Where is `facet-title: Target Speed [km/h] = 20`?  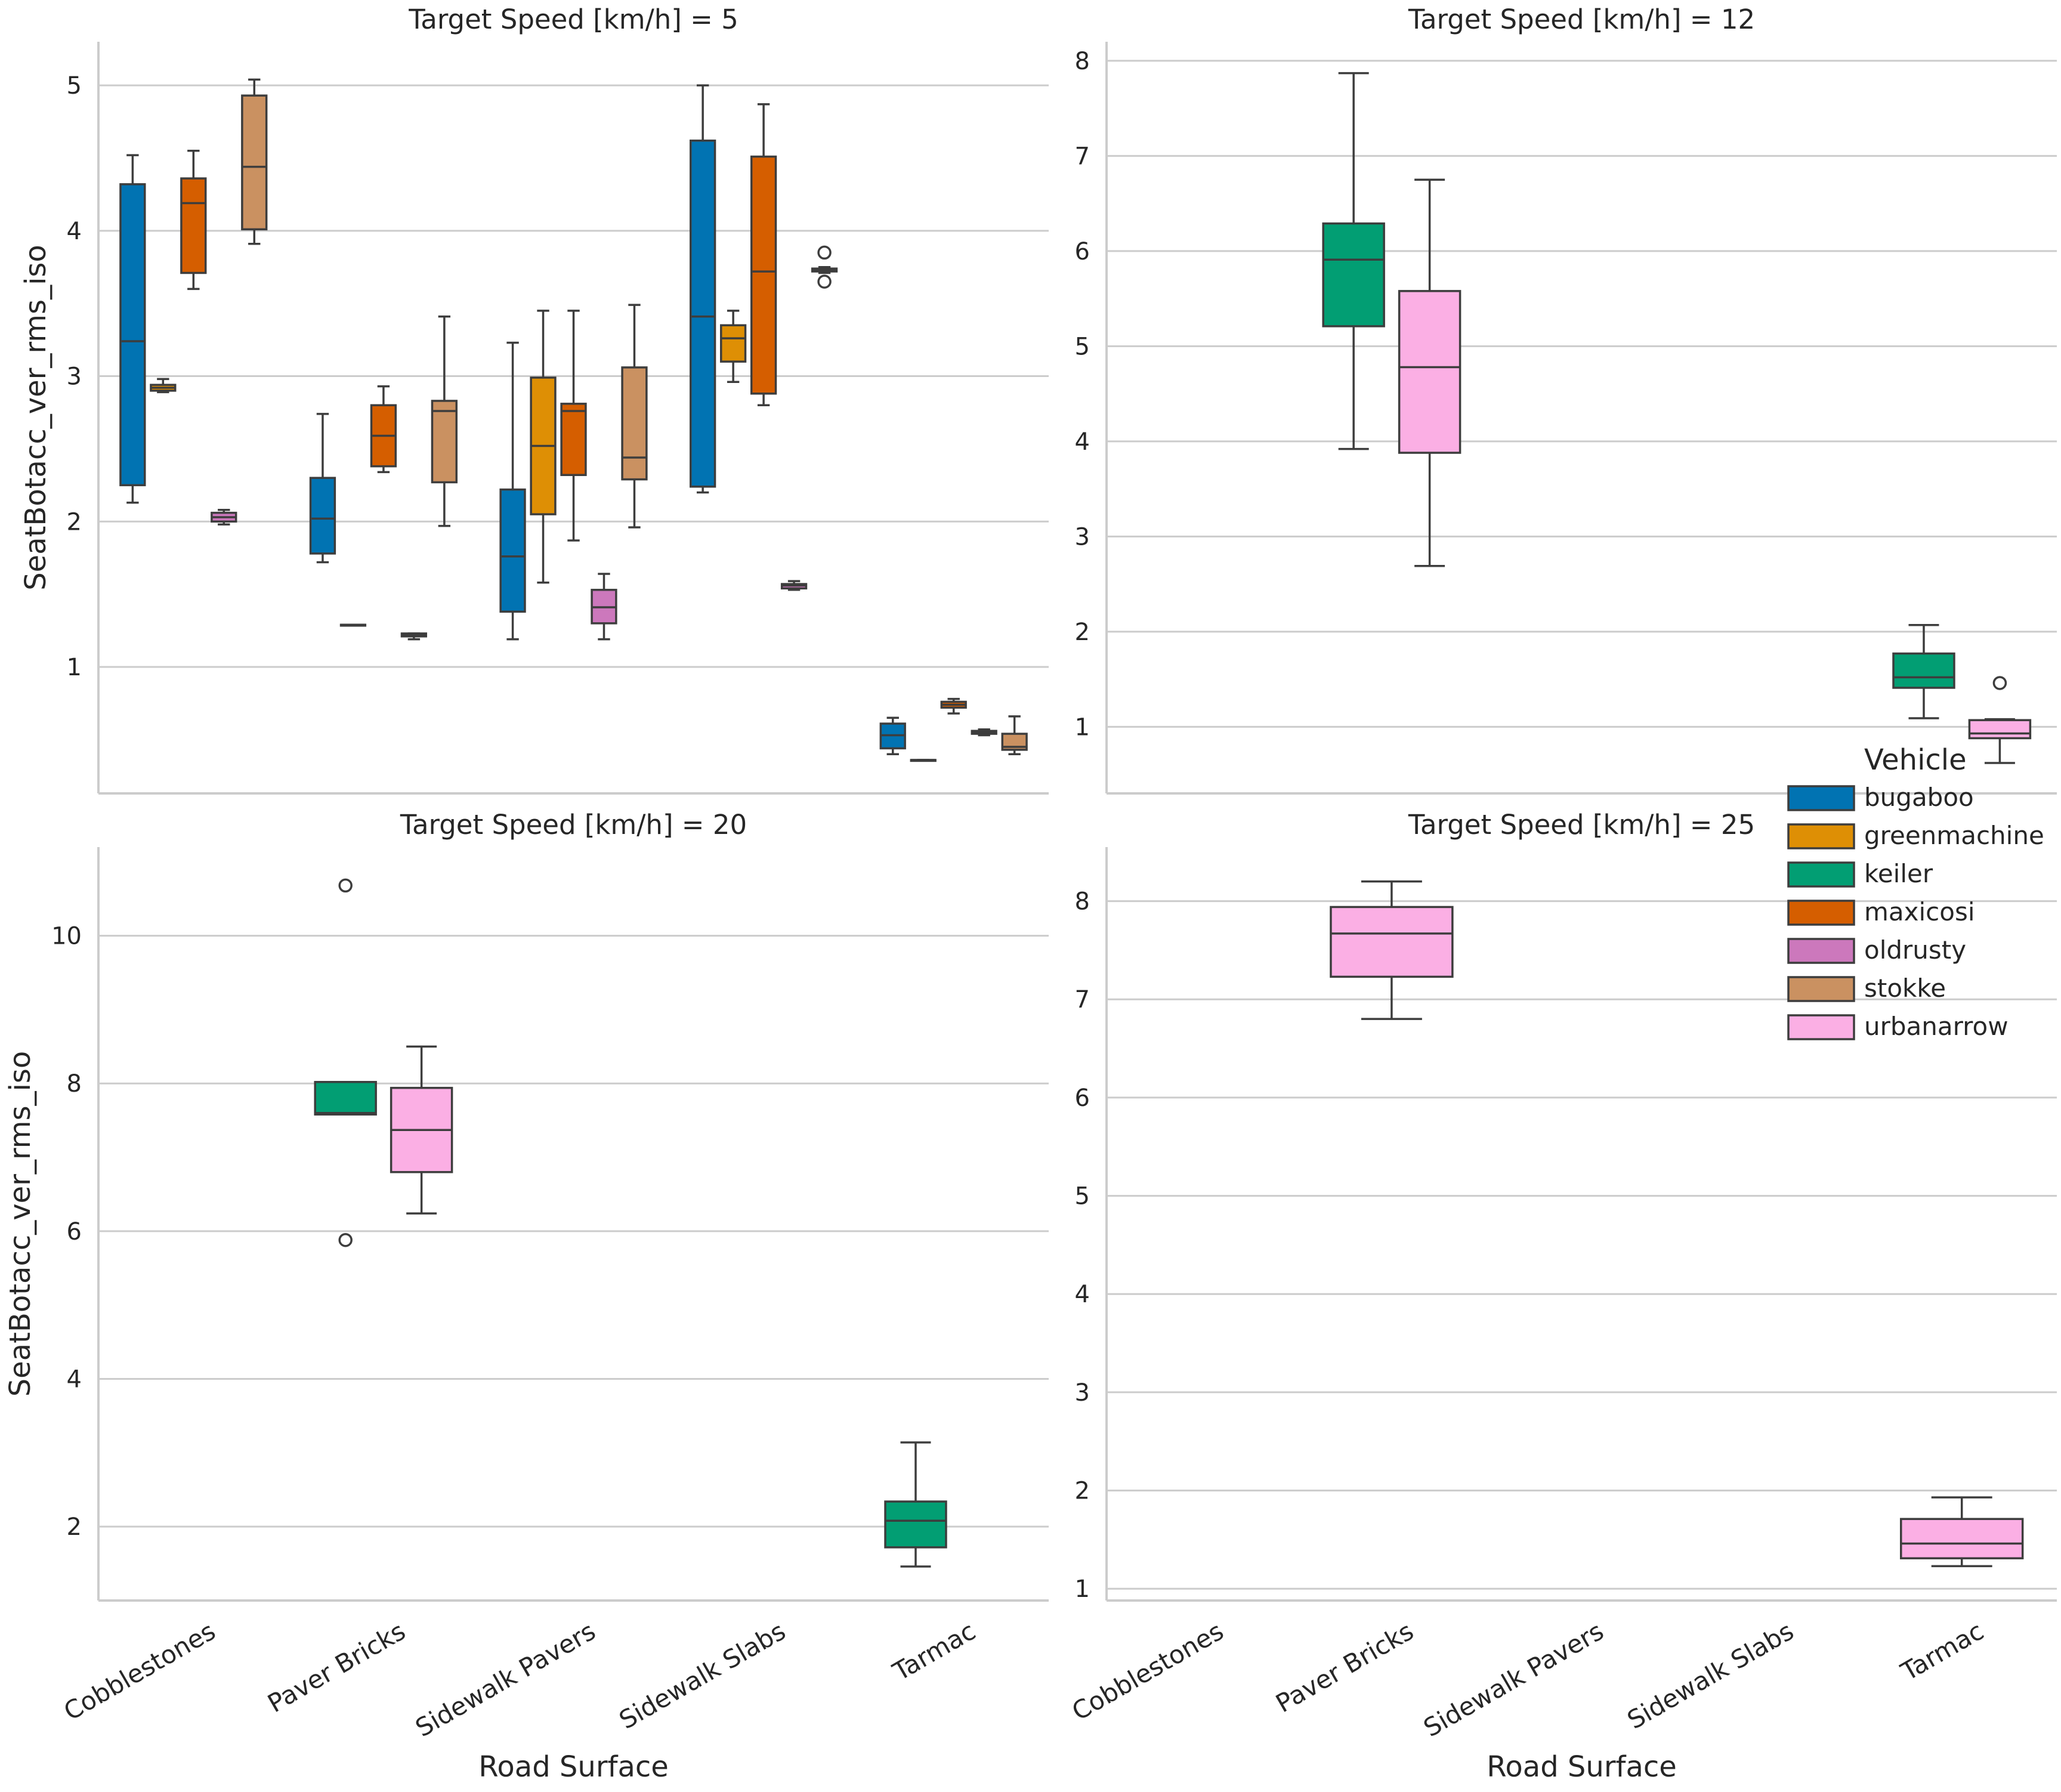 facet-title: Target Speed [km/h] = 20 is located at coordinates (573, 825).